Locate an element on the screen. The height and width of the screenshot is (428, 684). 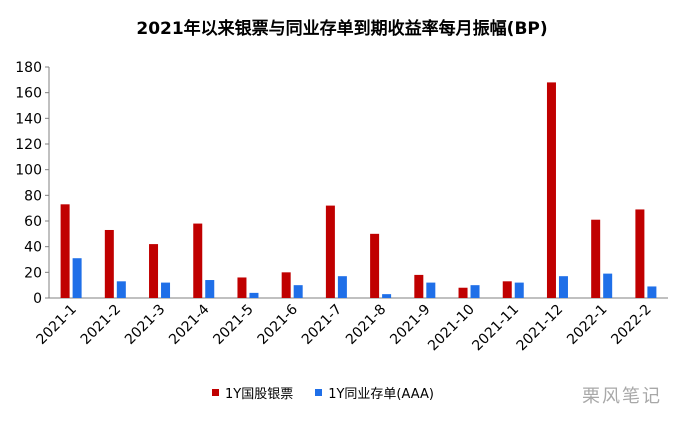
legend: 1Y国股银票 1Y同业存单(AAA) is located at coordinates (334, 392).